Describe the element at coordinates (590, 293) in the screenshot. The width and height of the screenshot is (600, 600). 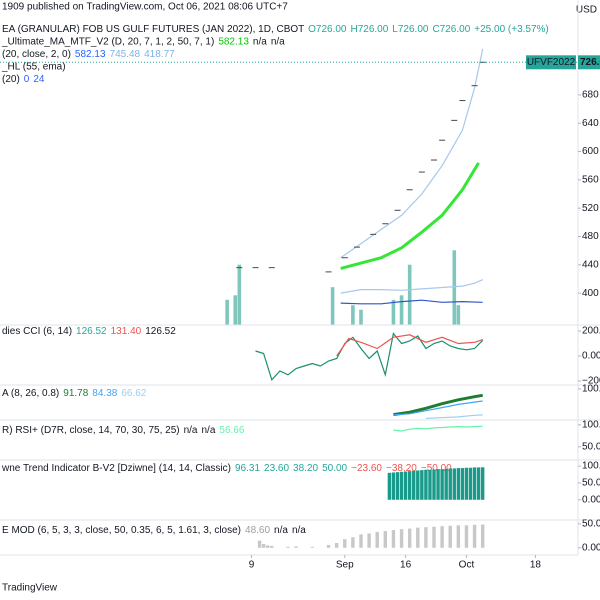
I see `y-tick-label: 400` at that location.